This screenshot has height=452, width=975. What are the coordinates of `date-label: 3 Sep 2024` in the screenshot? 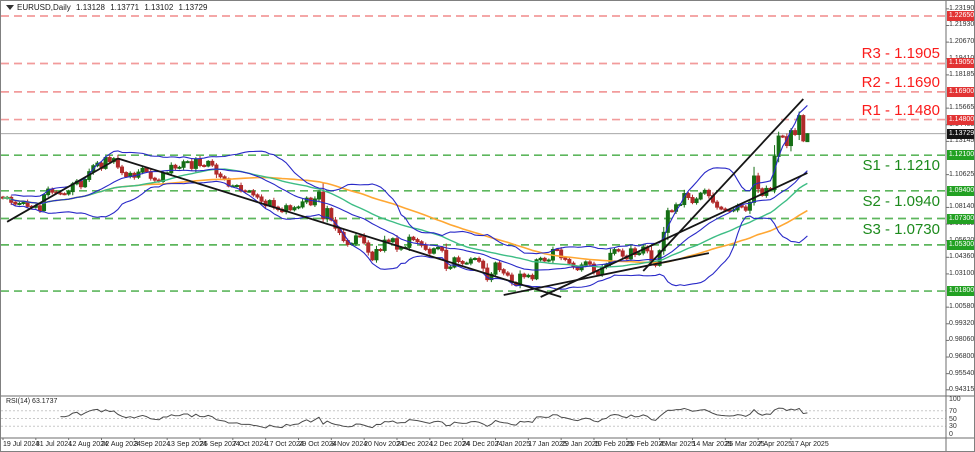 It's located at (152, 444).